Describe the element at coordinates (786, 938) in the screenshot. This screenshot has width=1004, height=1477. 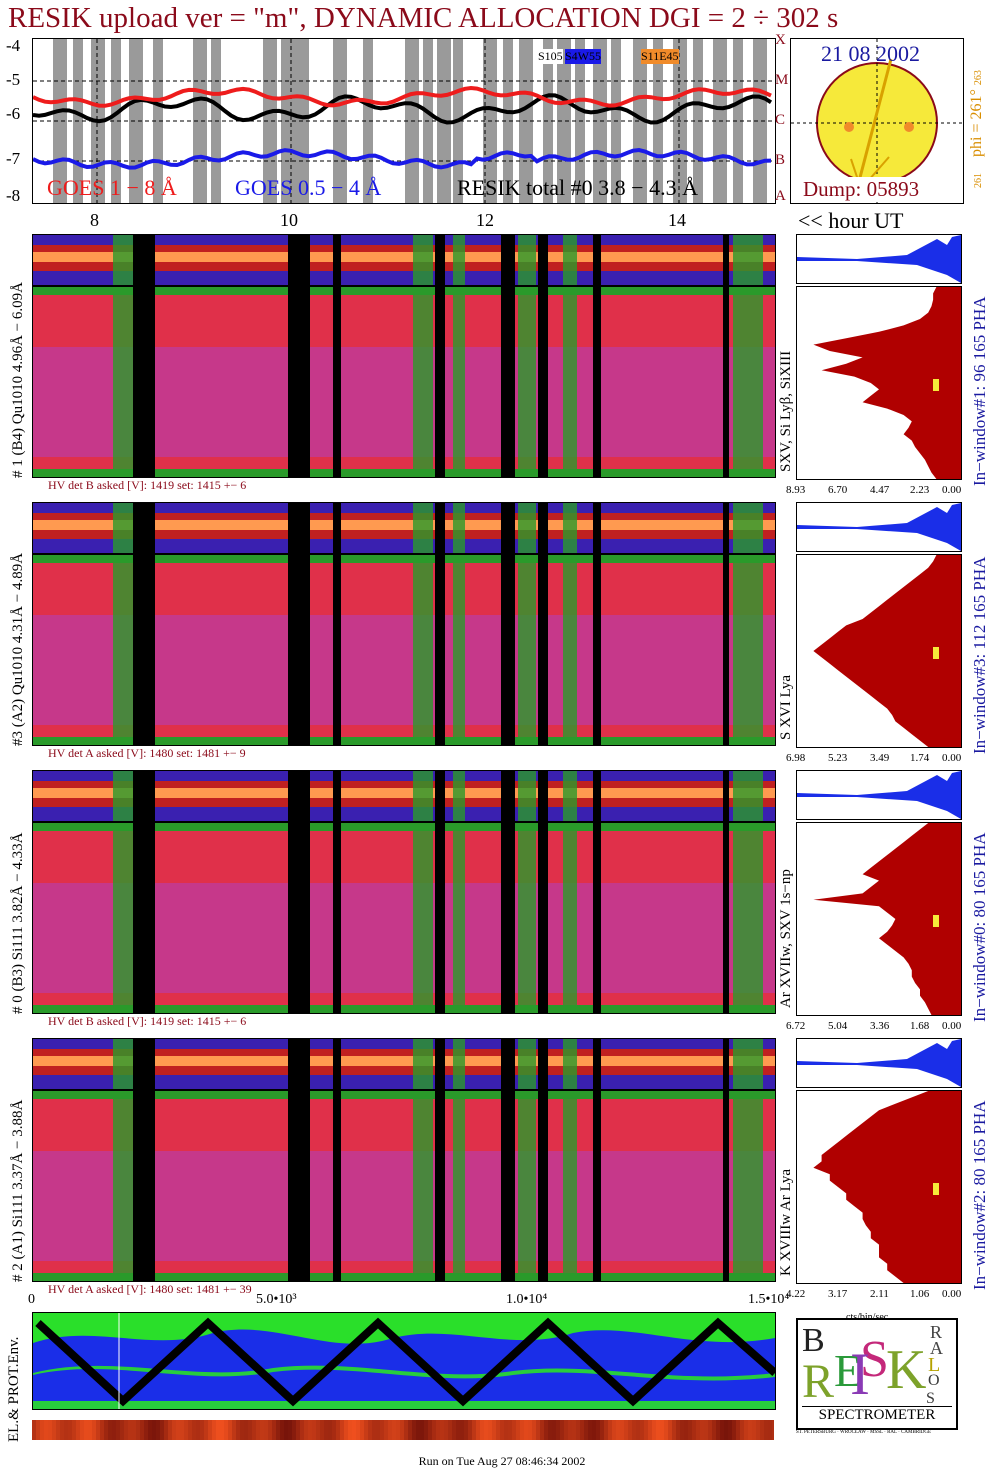
I see `channel-lines-label: Ar XVIIw, SXV 1s−np` at that location.